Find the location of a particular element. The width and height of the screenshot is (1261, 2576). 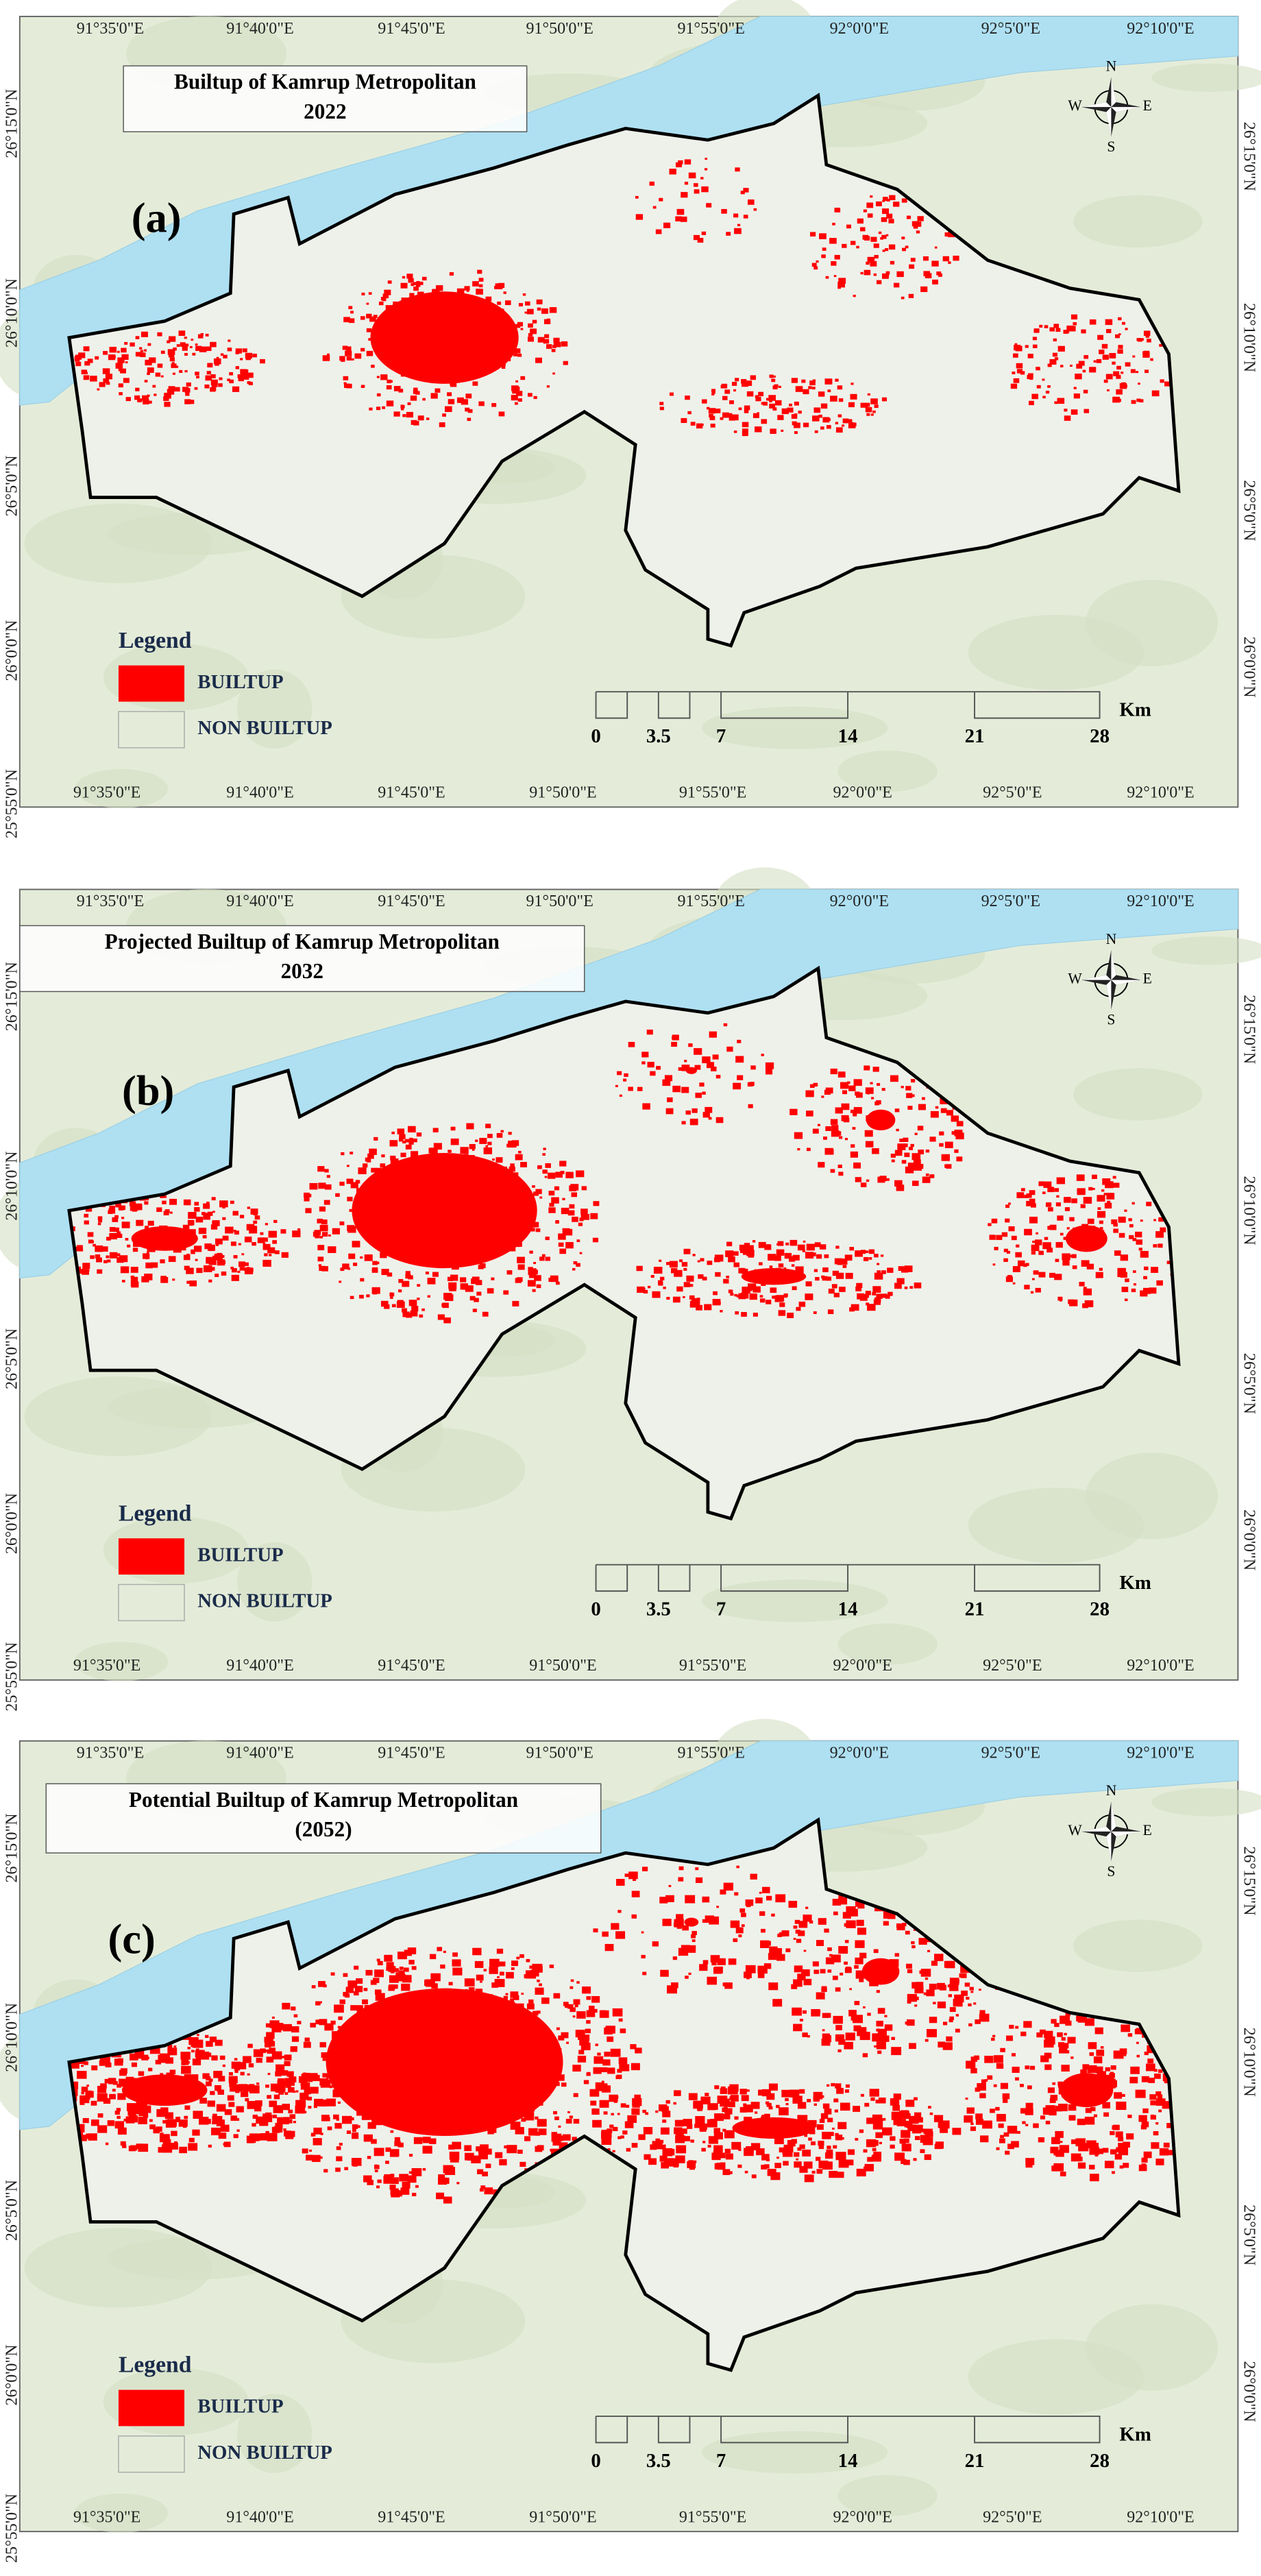

latitude-label: 26°5'0"N is located at coordinates (12, 2210).